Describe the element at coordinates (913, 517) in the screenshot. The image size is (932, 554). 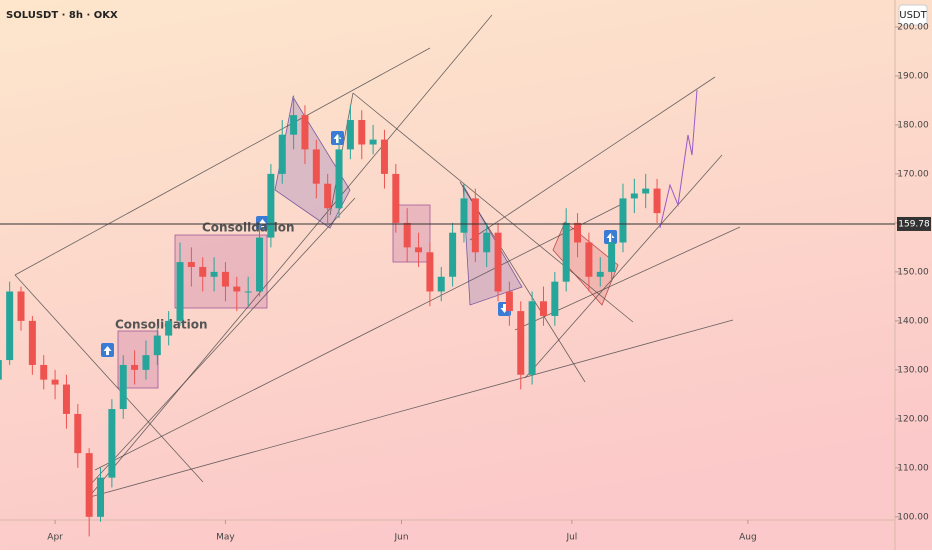
I see `y-tick-label: 100.00` at that location.